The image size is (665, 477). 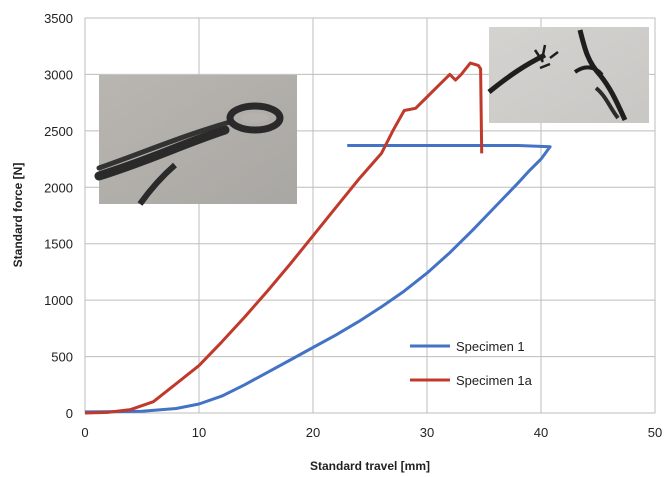 What do you see at coordinates (58, 131) in the screenshot?
I see `y-tick-label: 2500` at bounding box center [58, 131].